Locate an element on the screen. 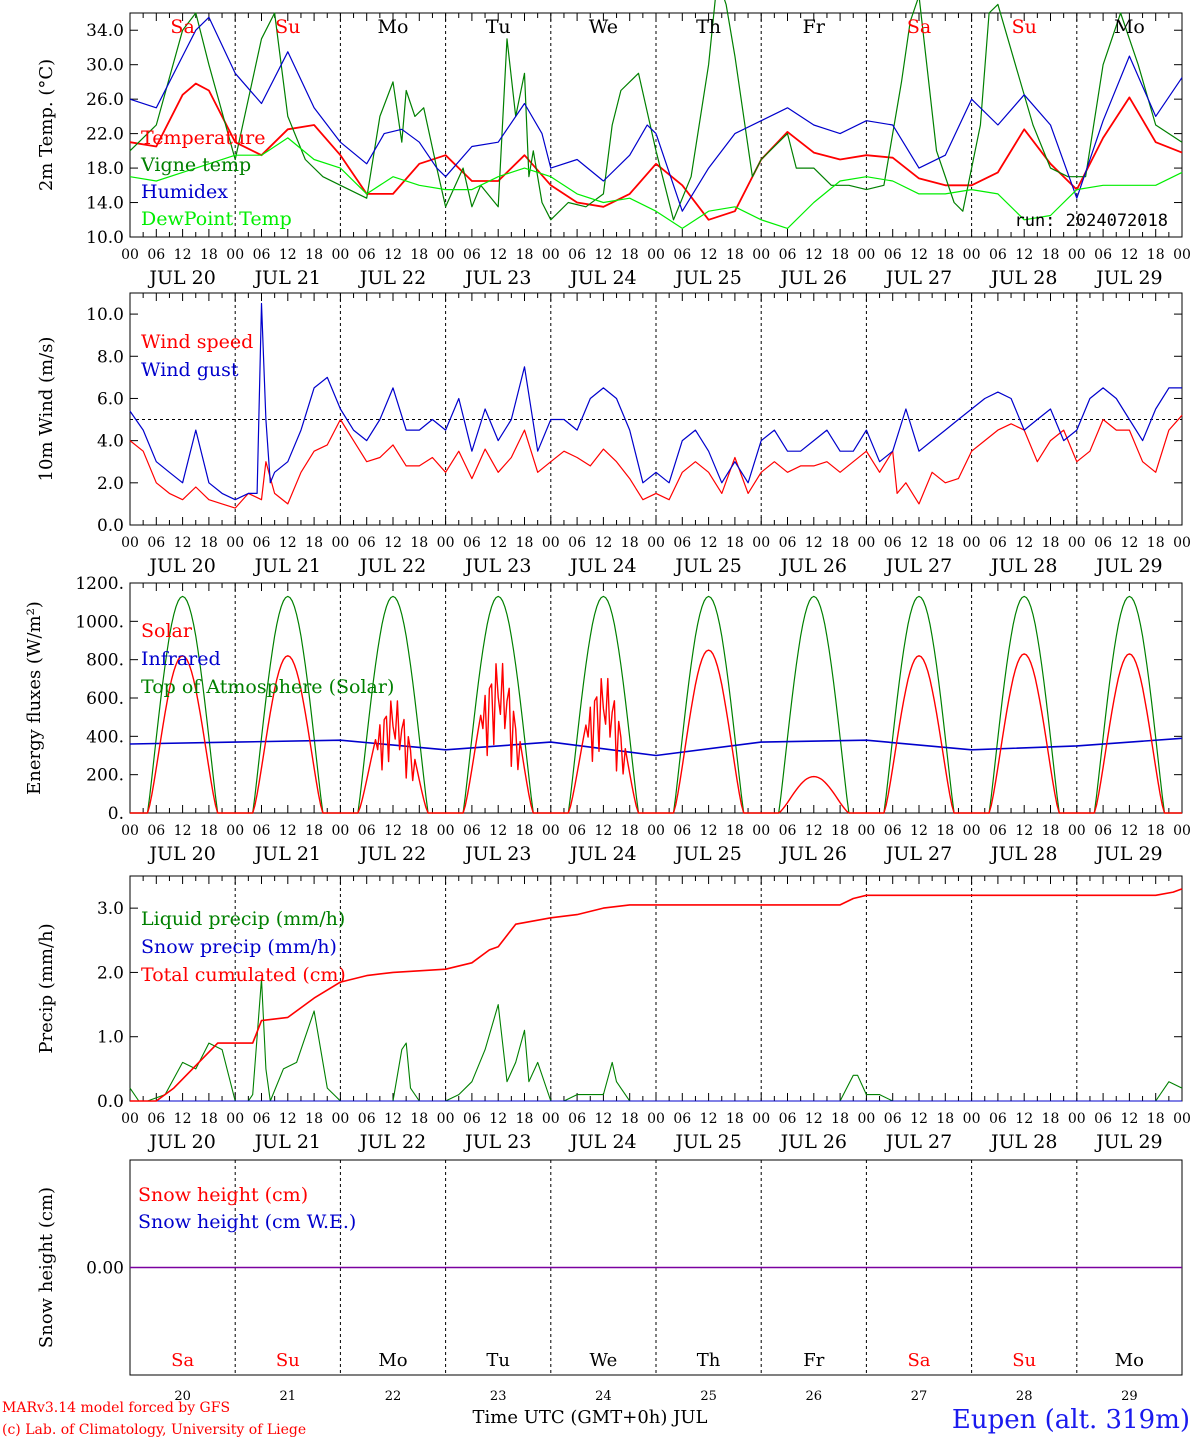 The height and width of the screenshot is (1440, 1194). y-tick-label: 18.0 is located at coordinates (105, 169).